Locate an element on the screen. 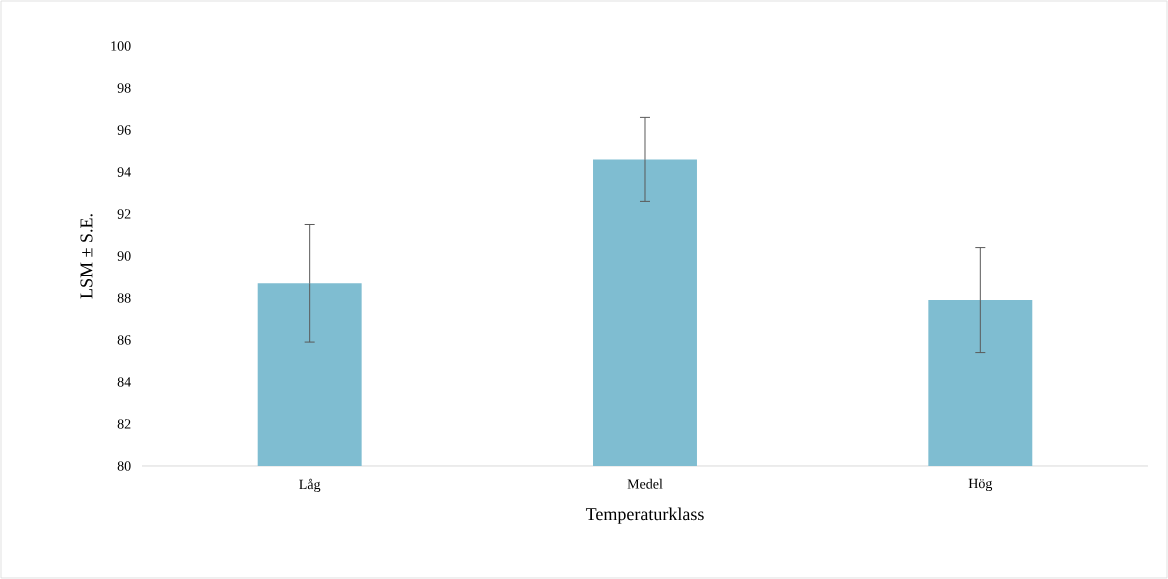  y-tick-label: 90 is located at coordinates (124, 256).